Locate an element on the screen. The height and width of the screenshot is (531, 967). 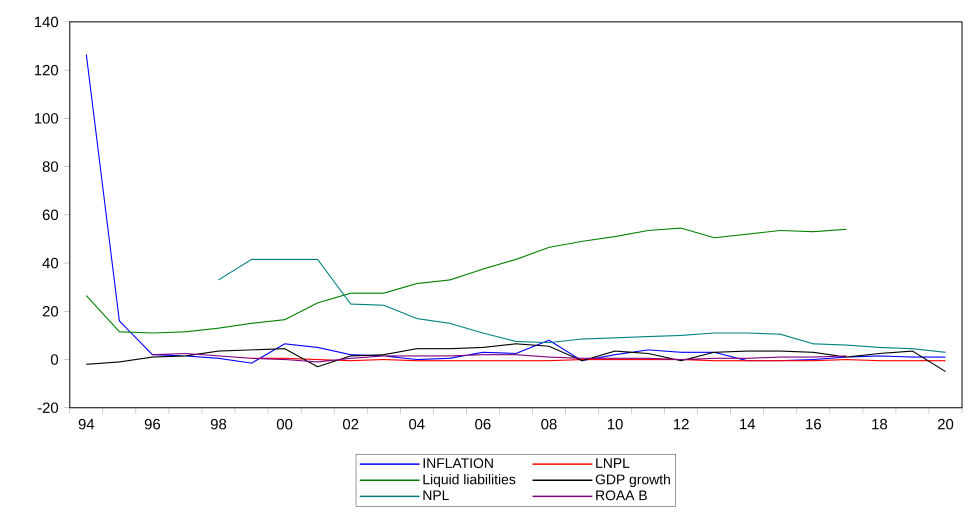
y-tick-label: 80 is located at coordinates (50, 166).